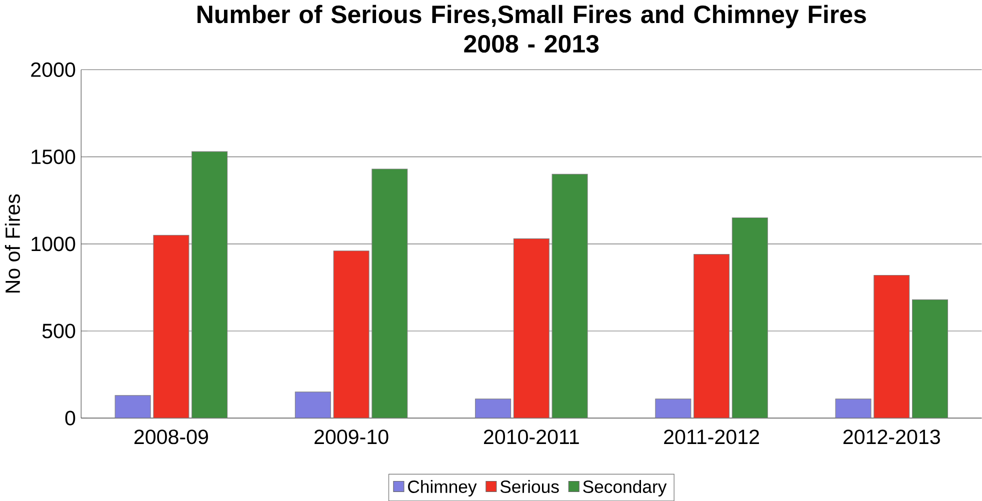 The height and width of the screenshot is (501, 982). What do you see at coordinates (442, 488) in the screenshot?
I see `legend-label: Chimney` at bounding box center [442, 488].